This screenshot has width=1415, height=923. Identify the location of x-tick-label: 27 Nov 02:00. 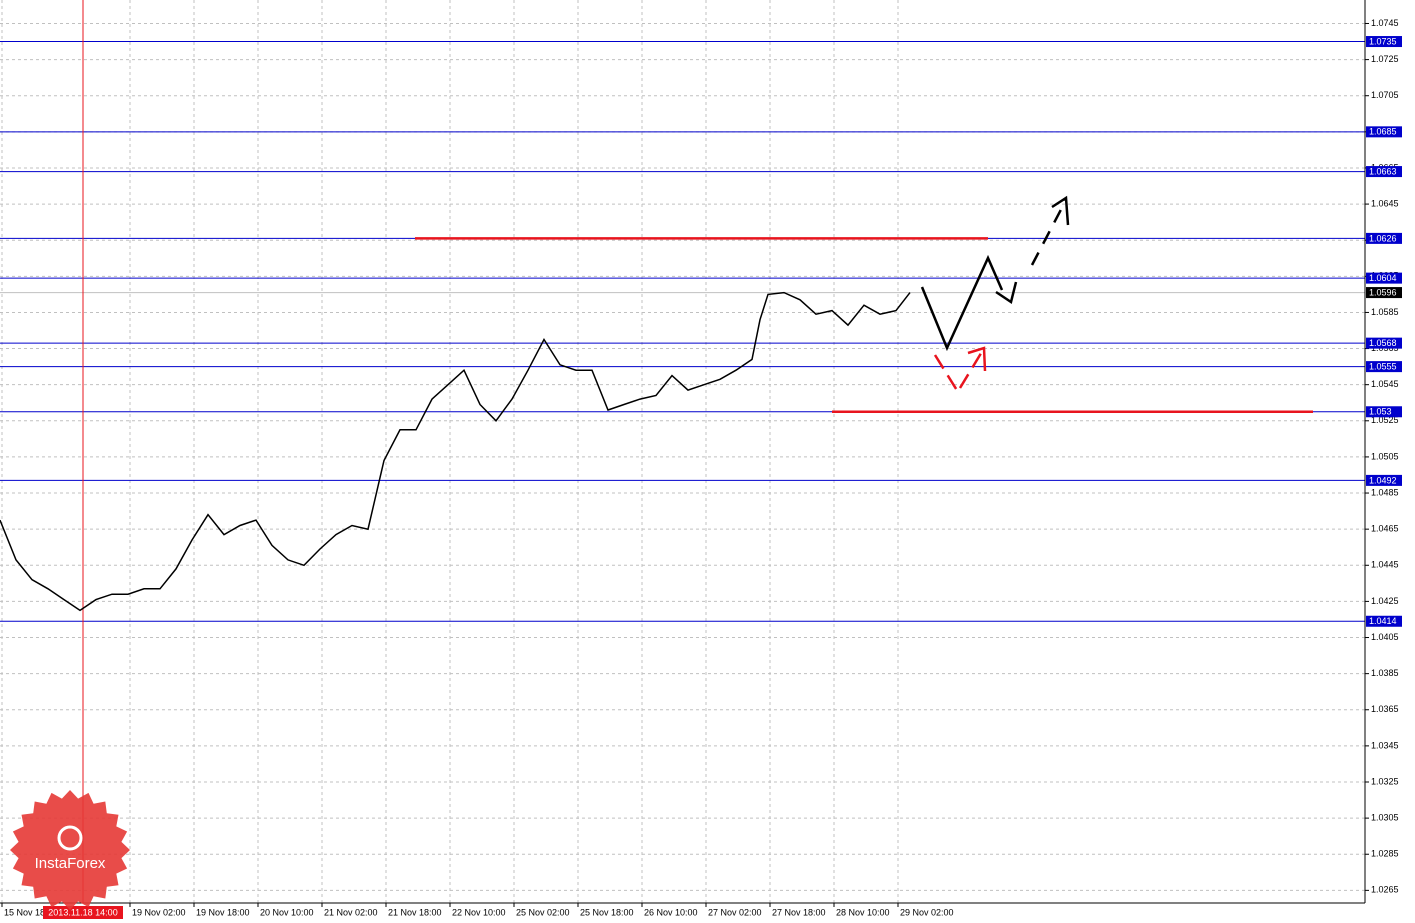
(735, 912).